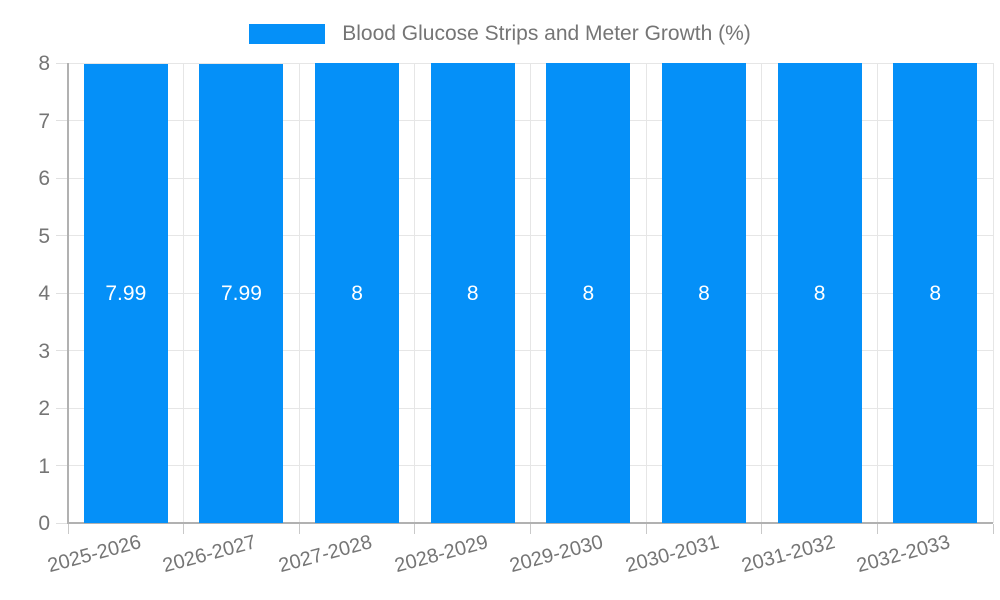 This screenshot has height=600, width=1000. What do you see at coordinates (44, 236) in the screenshot?
I see `y-axis-label: 5` at bounding box center [44, 236].